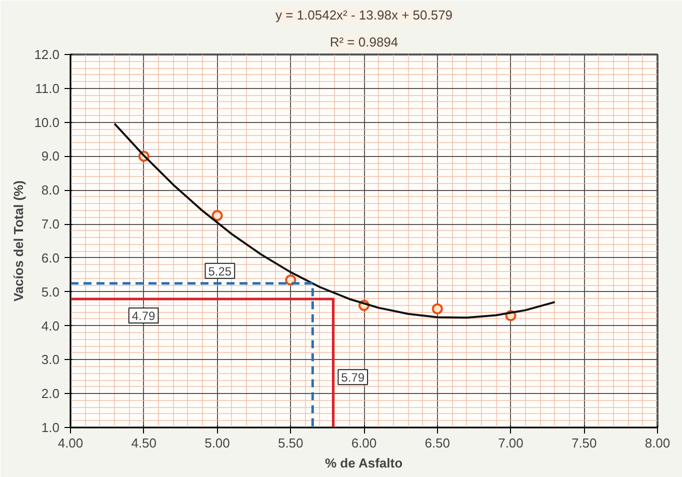 This screenshot has width=682, height=477. I want to click on x-axis-title: % de Asfalto, so click(363, 463).